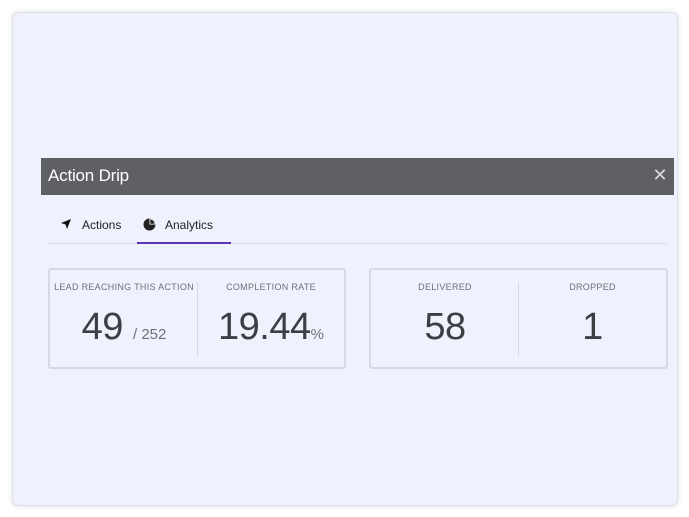 The width and height of the screenshot is (689, 517). I want to click on completion-rate-value: 19.44%, so click(271, 327).